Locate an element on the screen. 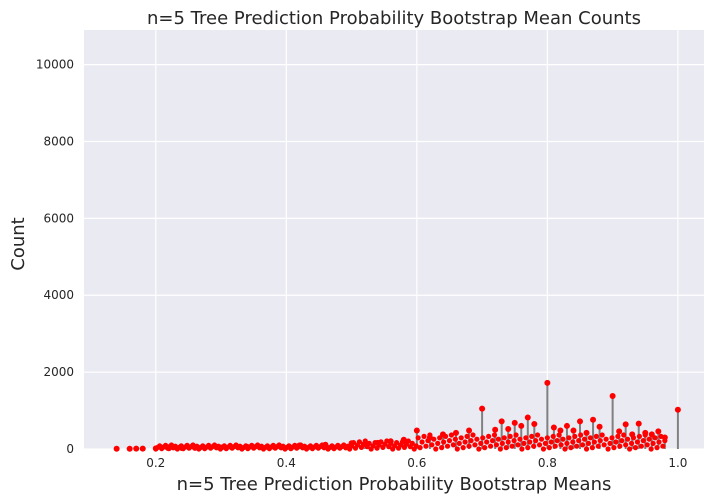  x-tick-label: 1.0 is located at coordinates (677, 463).